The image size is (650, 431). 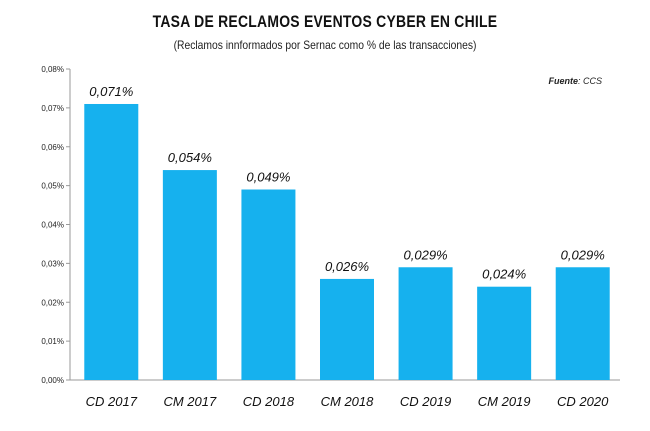 What do you see at coordinates (504, 401) in the screenshot?
I see `x-tick-label: CM 2019` at bounding box center [504, 401].